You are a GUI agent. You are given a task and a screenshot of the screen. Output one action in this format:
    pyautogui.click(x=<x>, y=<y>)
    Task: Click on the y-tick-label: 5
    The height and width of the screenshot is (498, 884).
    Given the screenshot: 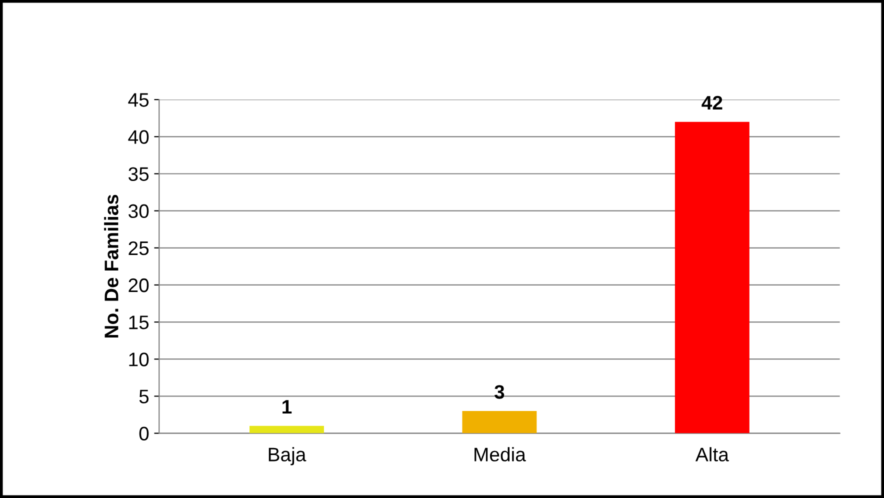 What is the action you would take?
    pyautogui.click(x=144, y=397)
    